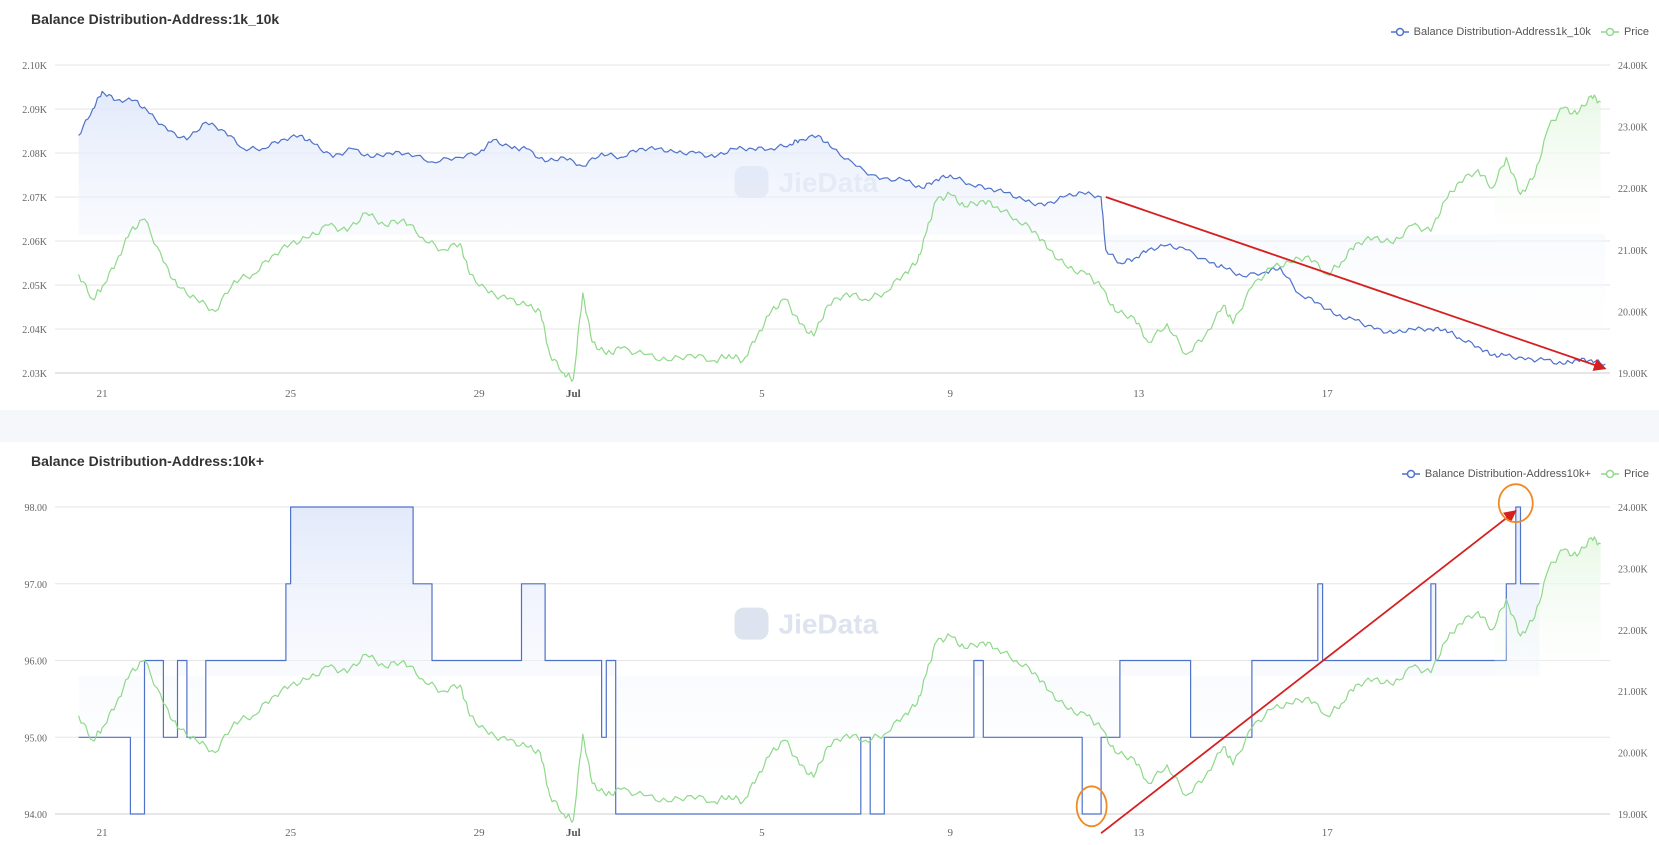 The image size is (1659, 845). What do you see at coordinates (35, 198) in the screenshot?
I see `y-tick-label-left: 2.07K` at bounding box center [35, 198].